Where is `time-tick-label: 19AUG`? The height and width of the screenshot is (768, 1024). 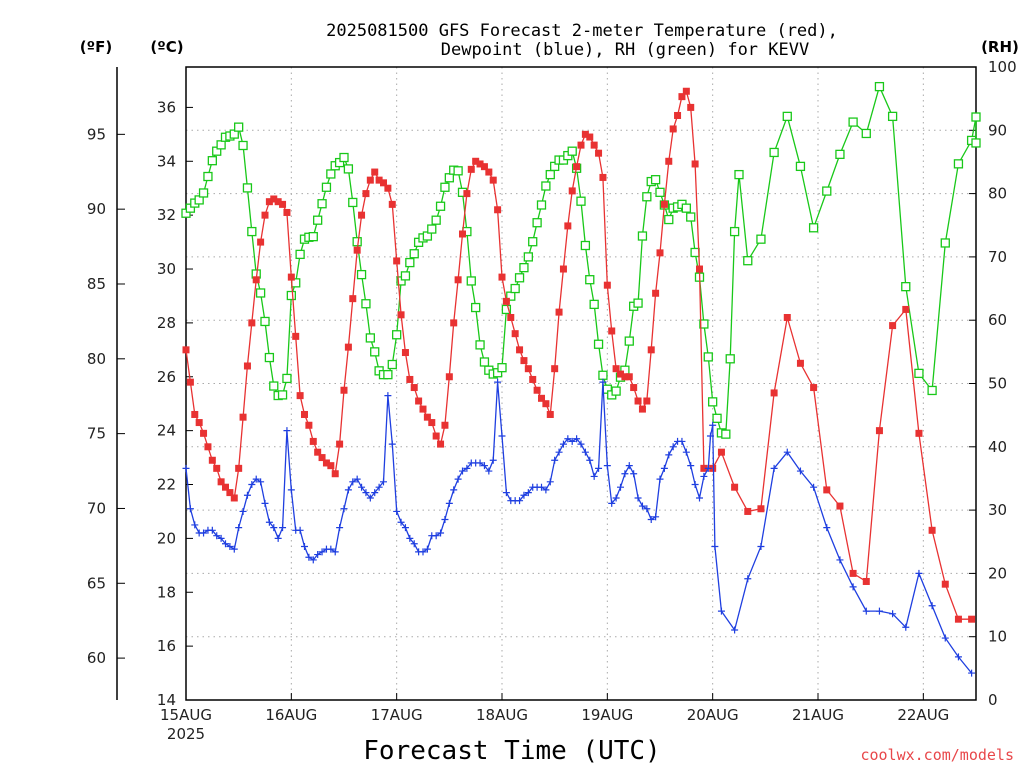
time-tick-label: 19AUG is located at coordinates (607, 715).